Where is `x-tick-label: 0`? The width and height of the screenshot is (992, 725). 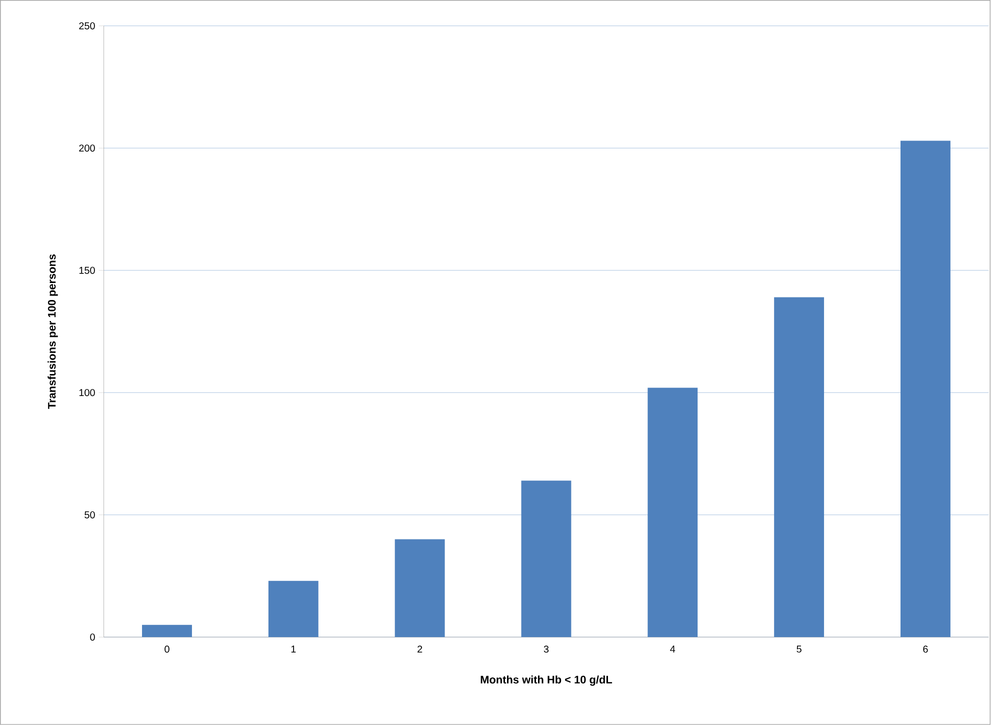
x-tick-label: 0 is located at coordinates (167, 649).